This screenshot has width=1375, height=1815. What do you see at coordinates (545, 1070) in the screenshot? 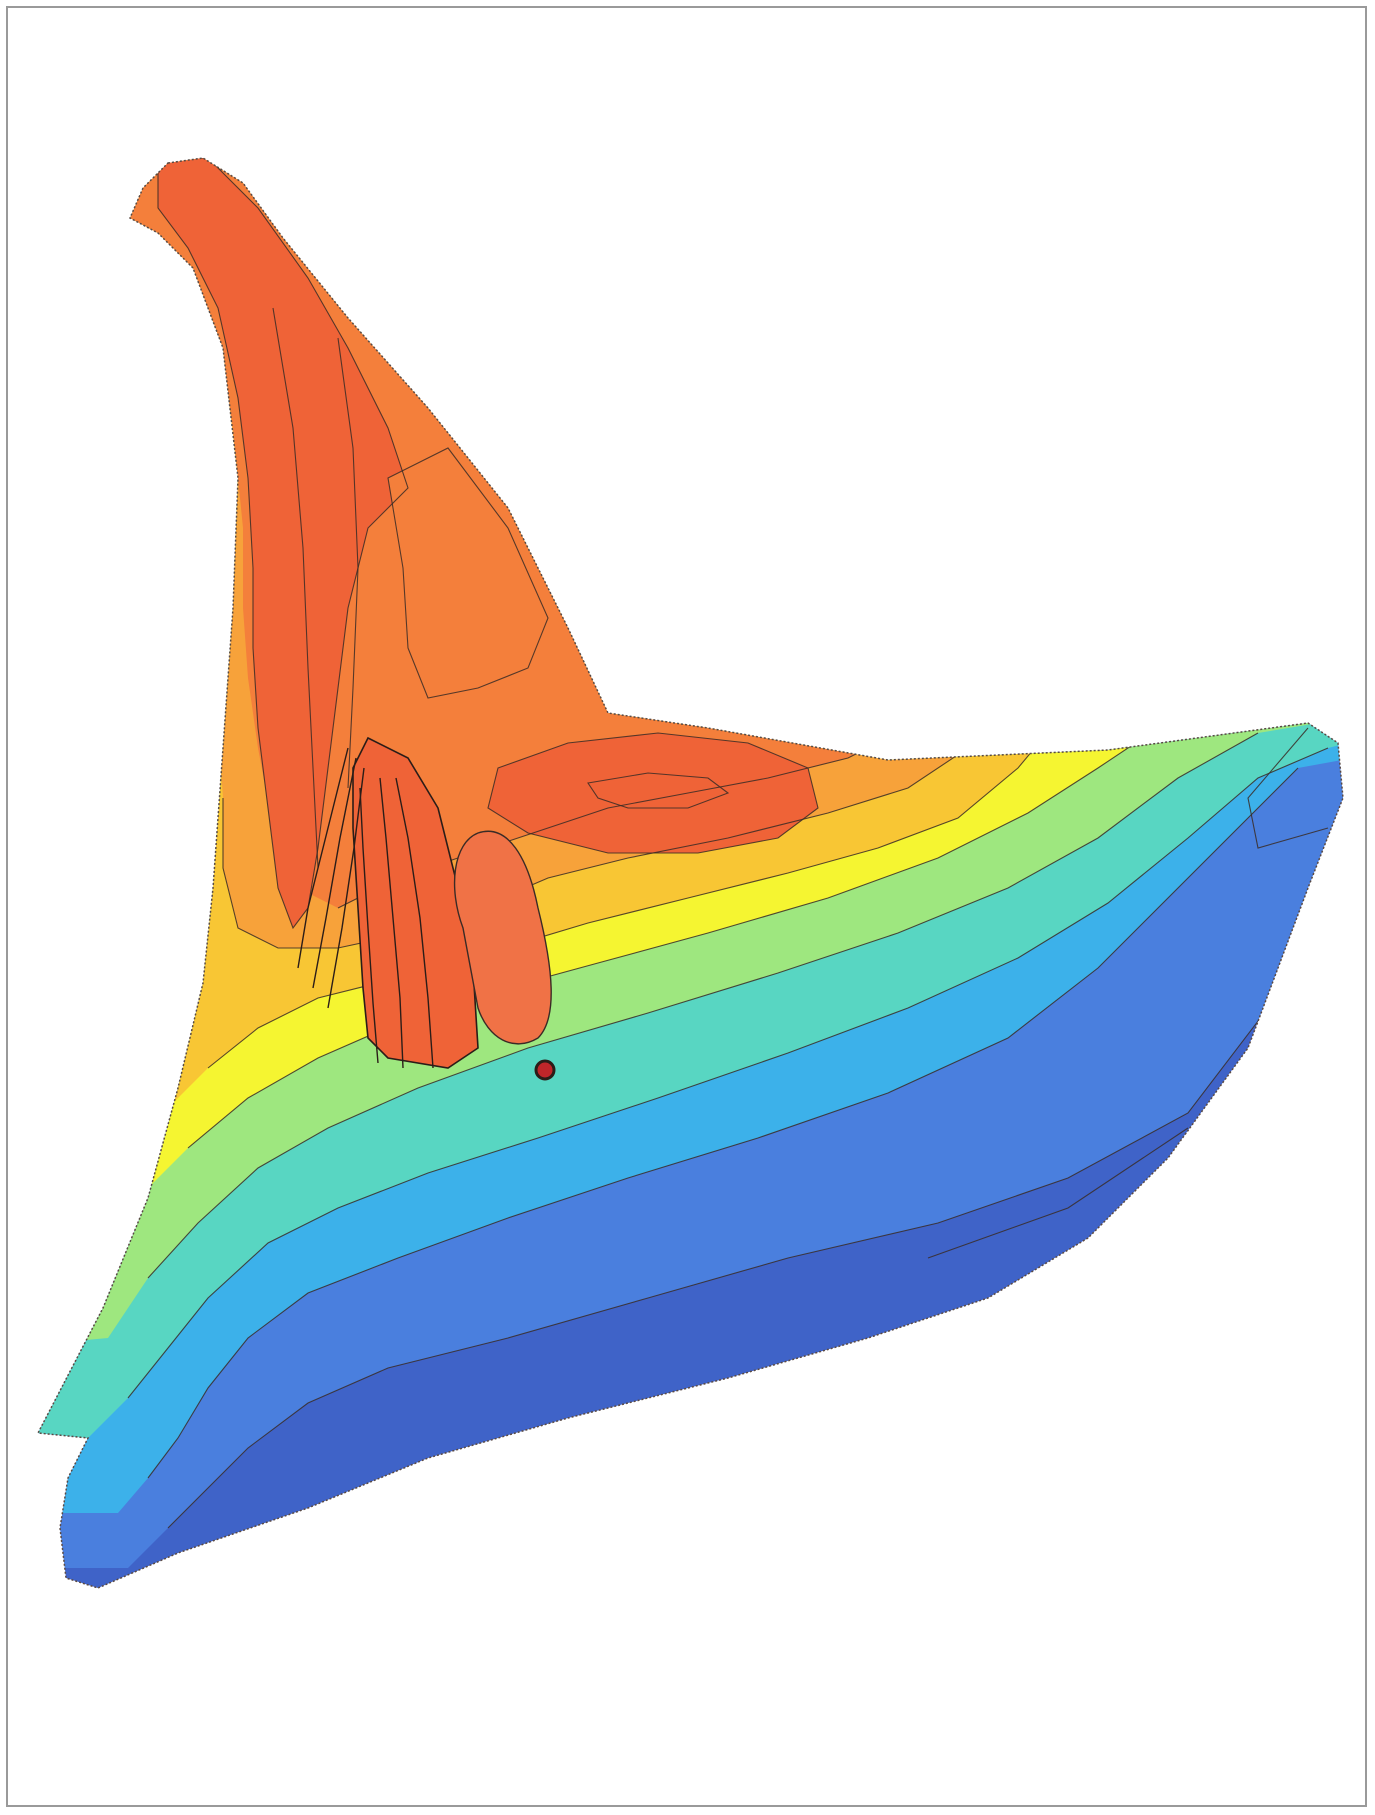
I see `point-marker` at bounding box center [545, 1070].